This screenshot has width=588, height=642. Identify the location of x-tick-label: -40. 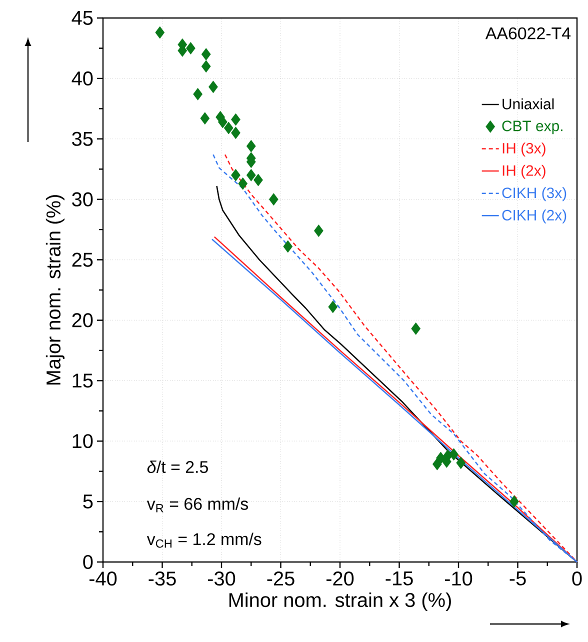
(103, 579).